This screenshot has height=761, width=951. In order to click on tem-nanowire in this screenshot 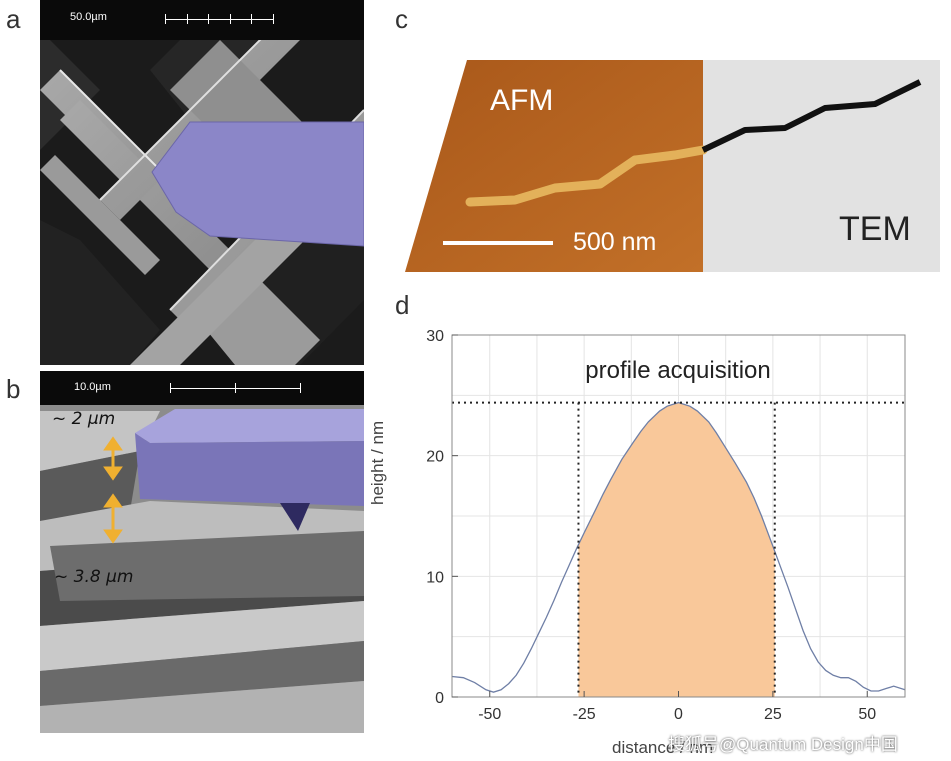, I will do `click(811, 116)`.